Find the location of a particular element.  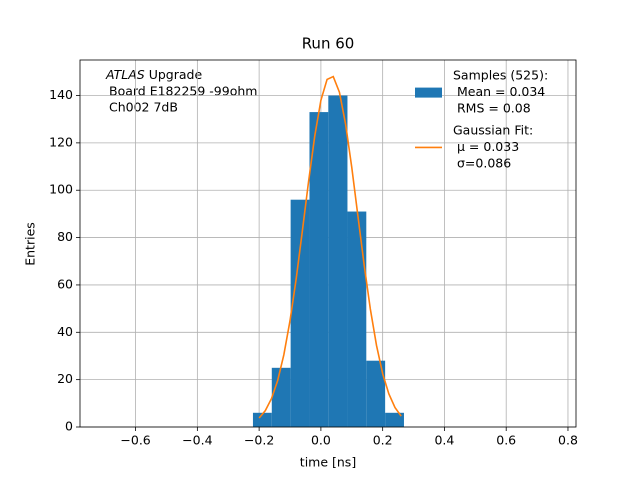

annotation-emphasis: ATLAS is located at coordinates (125, 74).